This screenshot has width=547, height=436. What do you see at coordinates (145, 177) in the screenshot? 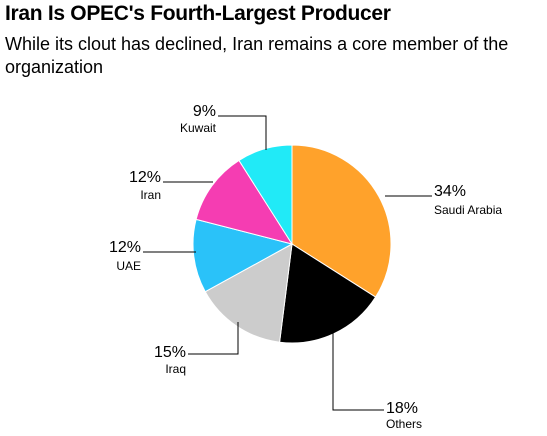
I see `slice-value-iran: 12%` at bounding box center [145, 177].